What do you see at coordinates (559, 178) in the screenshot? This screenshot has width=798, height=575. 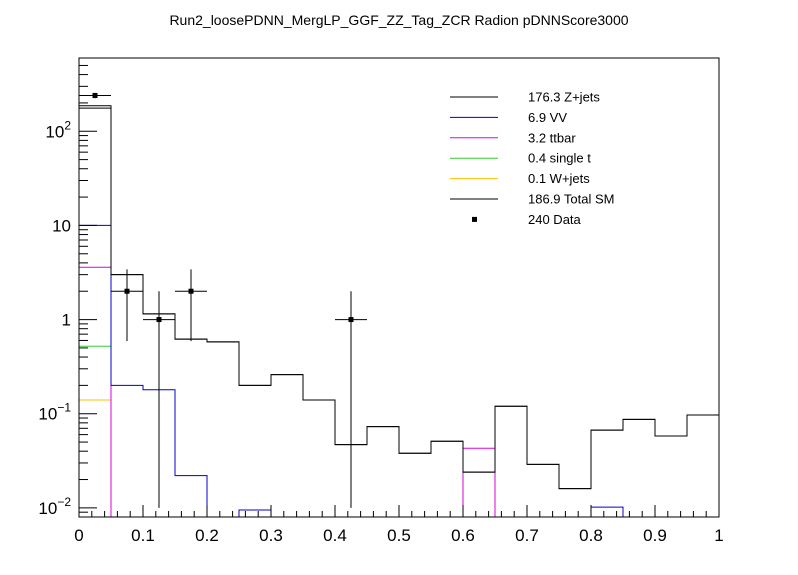 I see `legend-label: 0.1 W+jets` at bounding box center [559, 178].